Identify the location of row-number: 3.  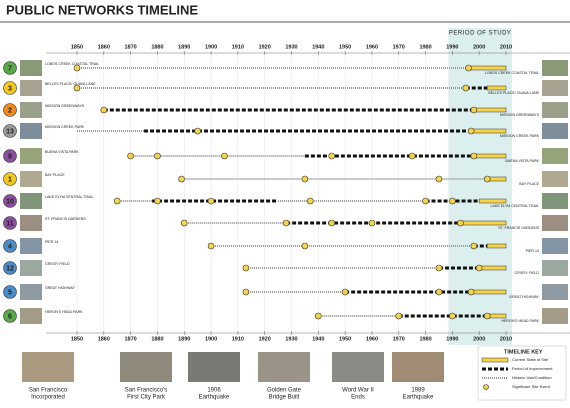
(10, 88).